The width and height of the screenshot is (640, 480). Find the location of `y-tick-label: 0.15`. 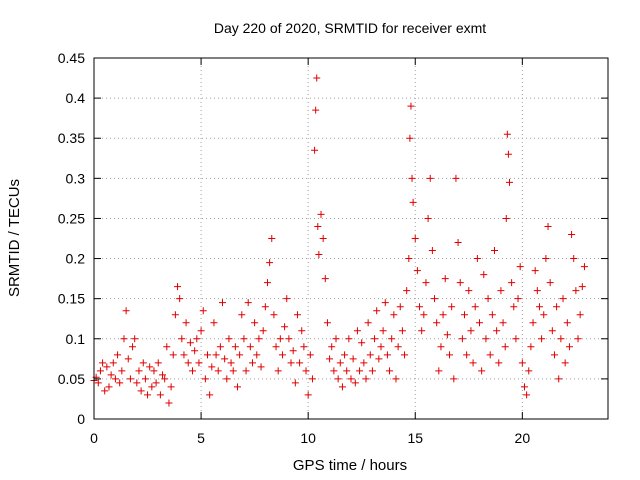

y-tick-label: 0.15 is located at coordinates (71, 299).